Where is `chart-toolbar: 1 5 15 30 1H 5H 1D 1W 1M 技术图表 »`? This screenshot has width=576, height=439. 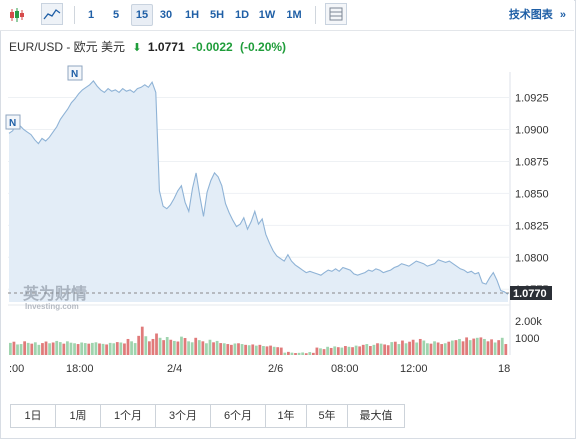
chart-toolbar: 1 5 15 30 1H 5H 1D 1W 1M 技术图表 » is located at coordinates (287, 15).